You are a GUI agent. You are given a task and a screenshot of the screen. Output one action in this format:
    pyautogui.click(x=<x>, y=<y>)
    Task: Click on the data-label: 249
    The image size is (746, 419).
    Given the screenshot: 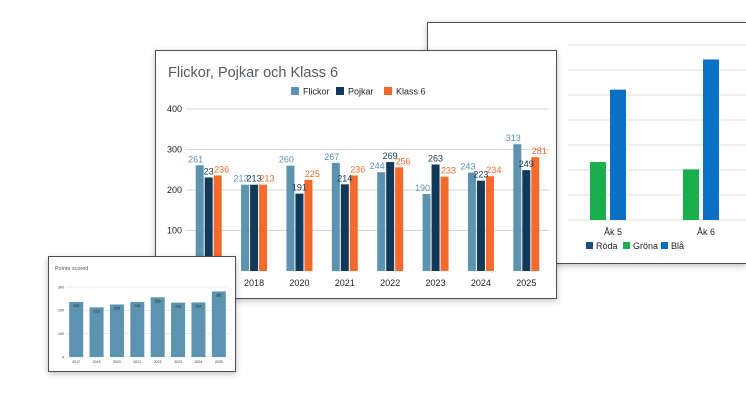 What is the action you would take?
    pyautogui.click(x=526, y=164)
    